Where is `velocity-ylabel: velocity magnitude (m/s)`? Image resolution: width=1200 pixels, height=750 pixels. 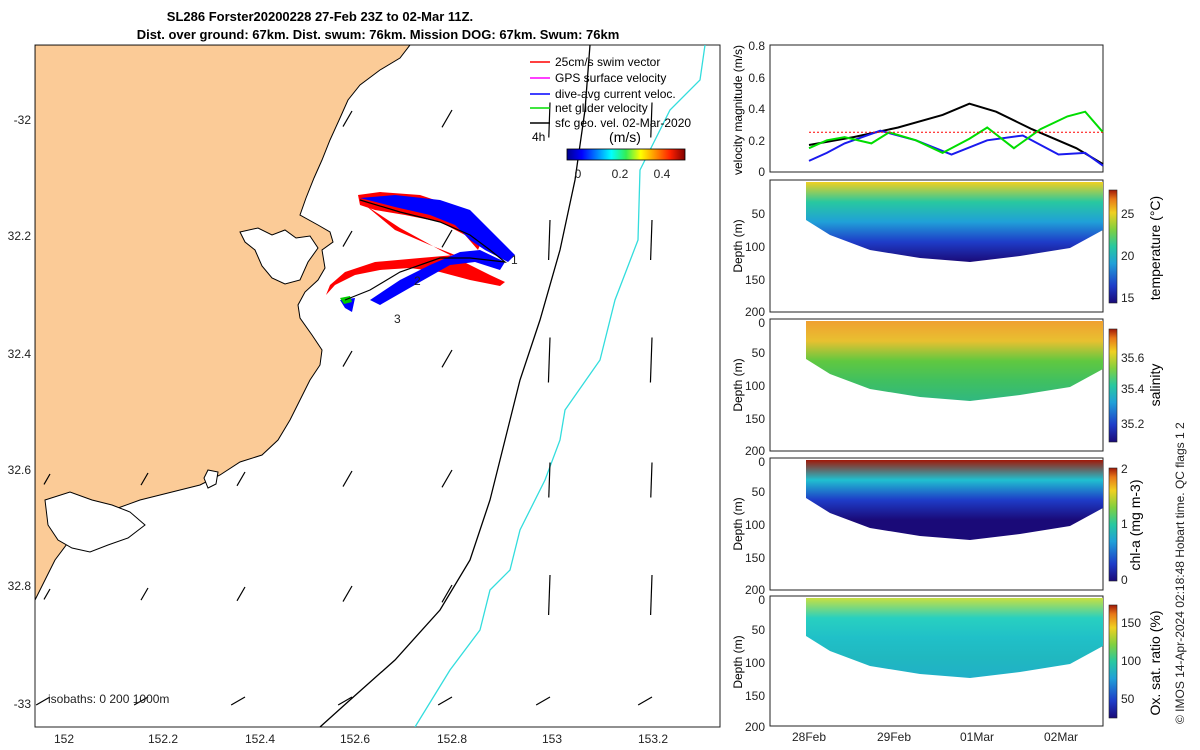
velocity-ylabel: velocity magnitude (m/s) is located at coordinates (738, 110).